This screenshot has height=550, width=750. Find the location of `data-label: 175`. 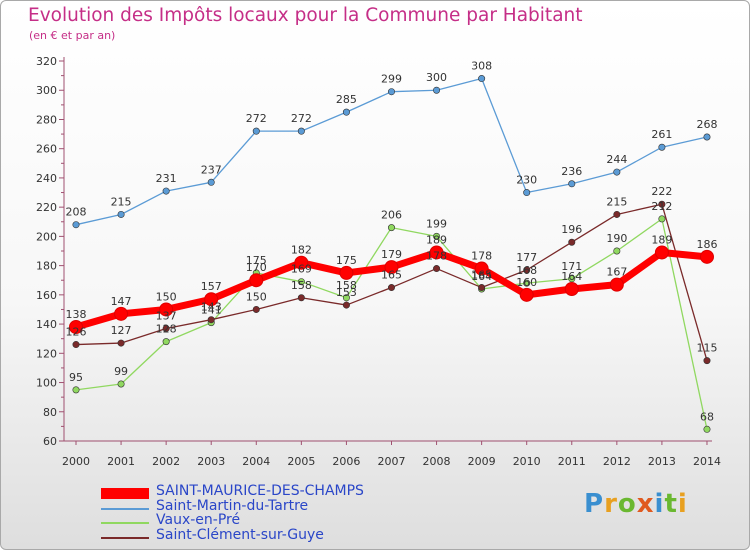

data-label: 175 is located at coordinates (346, 260).